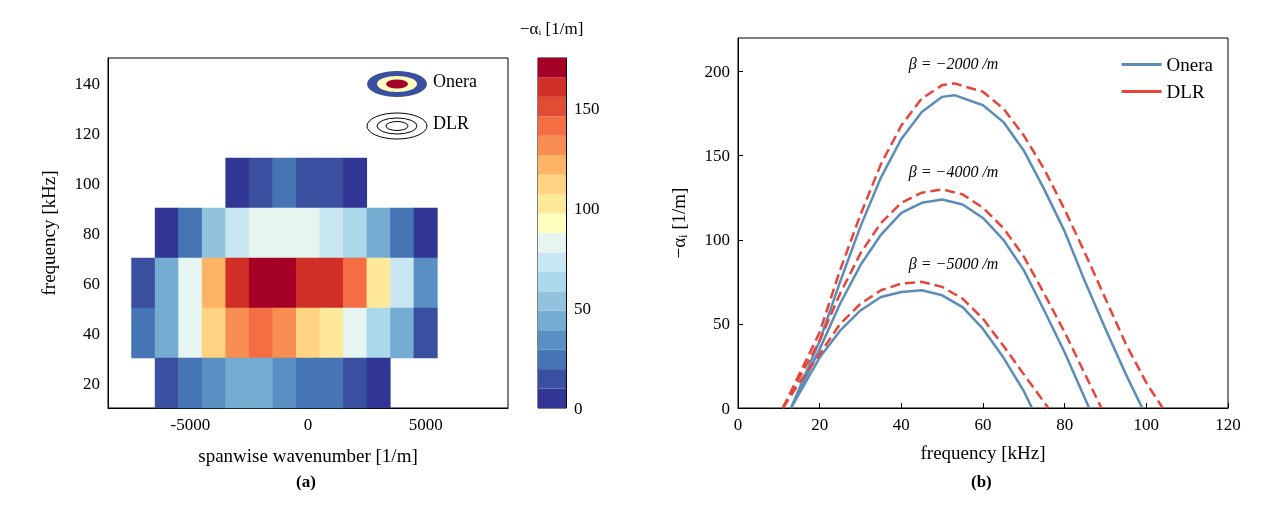 Image resolution: width=1265 pixels, height=513 pixels. I want to click on legend-label: DLR, so click(1185, 91).